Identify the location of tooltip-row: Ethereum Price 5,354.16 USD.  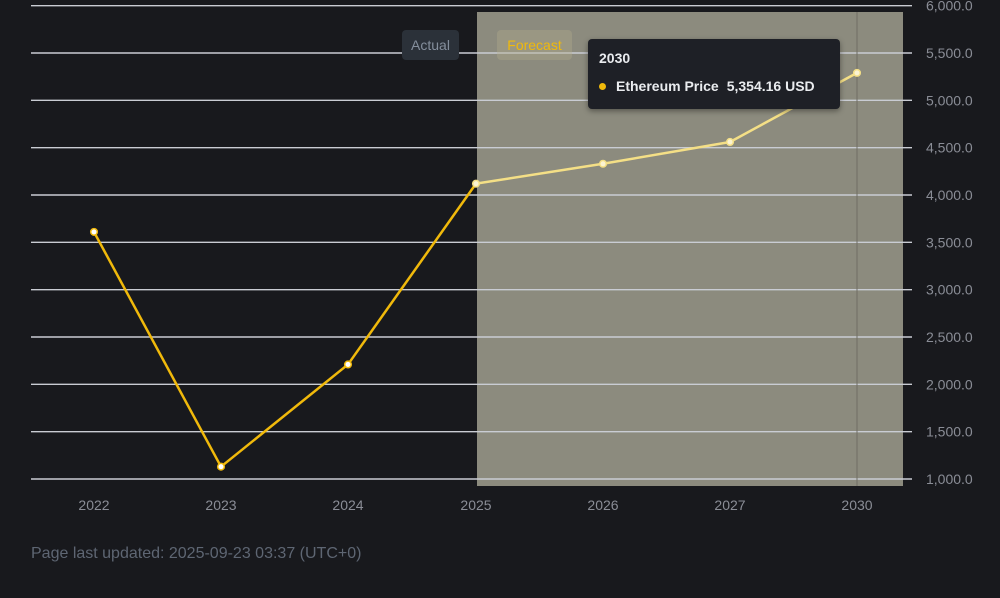
(707, 86).